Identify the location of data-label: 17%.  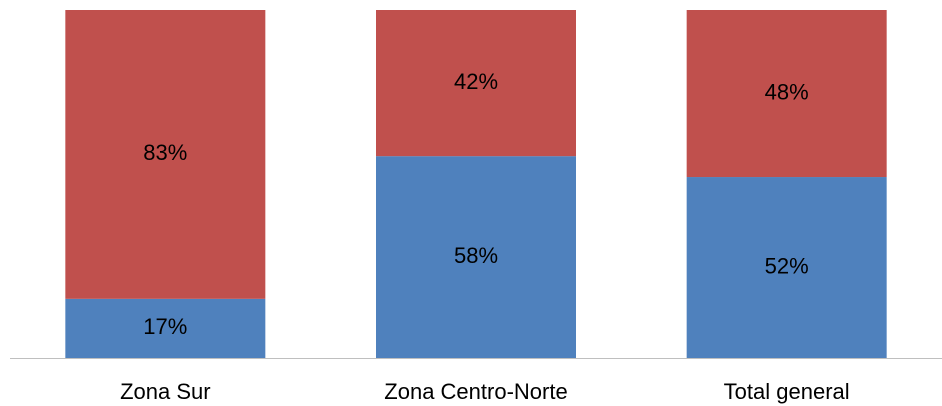
(165, 326).